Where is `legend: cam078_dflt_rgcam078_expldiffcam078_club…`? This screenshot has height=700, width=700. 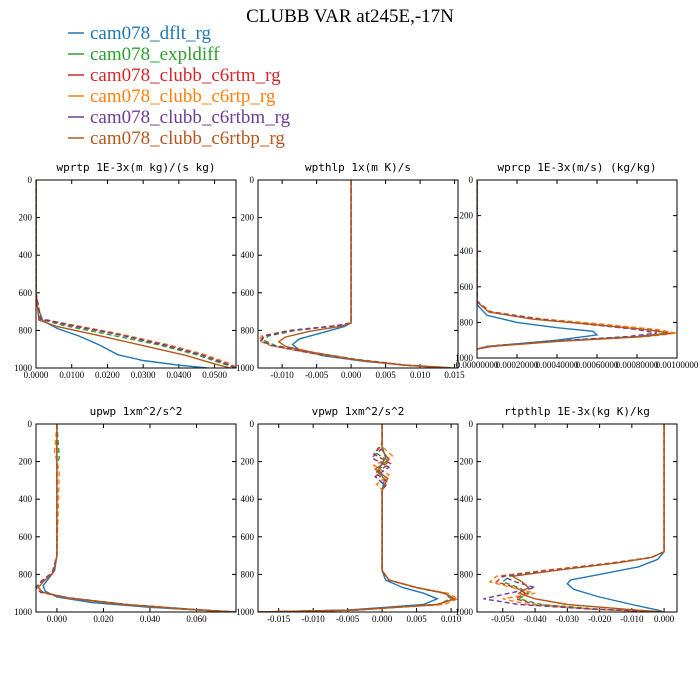 legend: cam078_dflt_rgcam078_expldiffcam078_club… is located at coordinates (179, 86).